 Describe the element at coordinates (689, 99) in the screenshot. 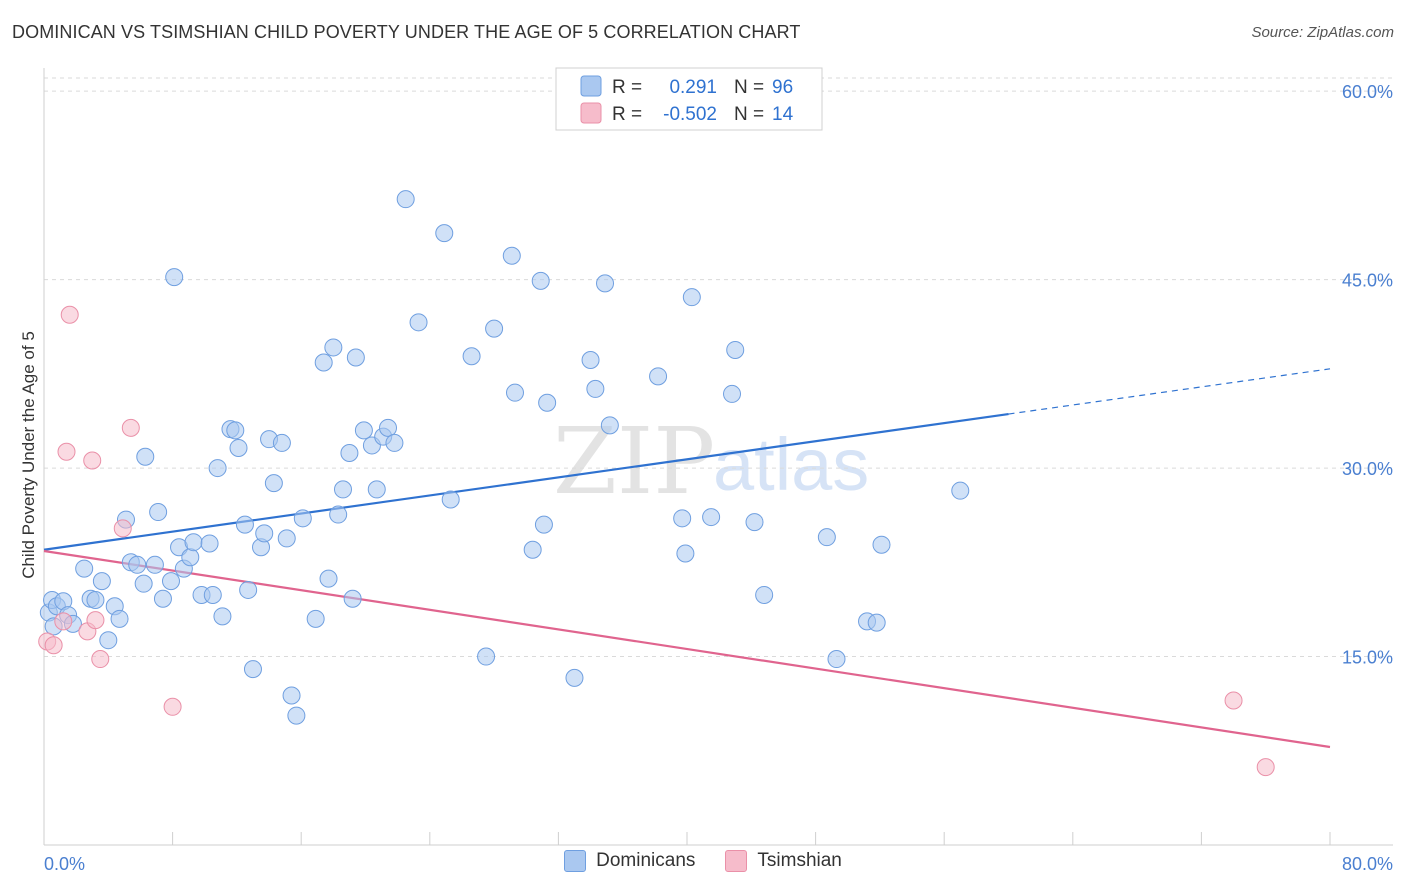

I see `correlation-legend: R = 0.291 N = 96 R = -0.502 N = 14` at that location.